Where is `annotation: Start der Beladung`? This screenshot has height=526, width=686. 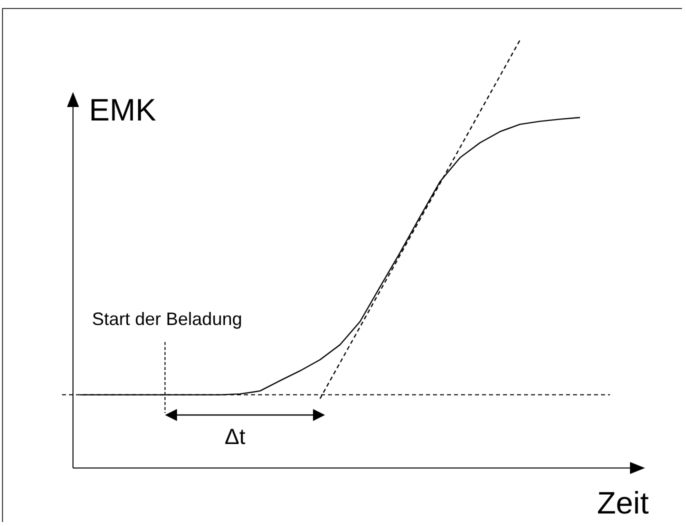 annotation: Start der Beladung is located at coordinates (167, 318).